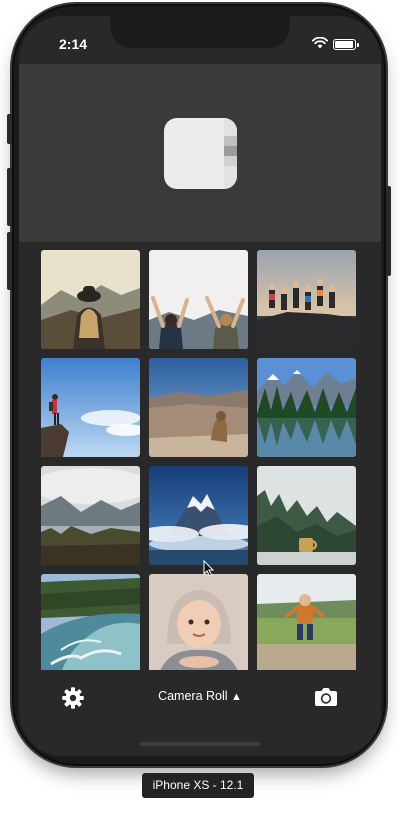 The height and width of the screenshot is (820, 400). I want to click on power-button, so click(388, 231).